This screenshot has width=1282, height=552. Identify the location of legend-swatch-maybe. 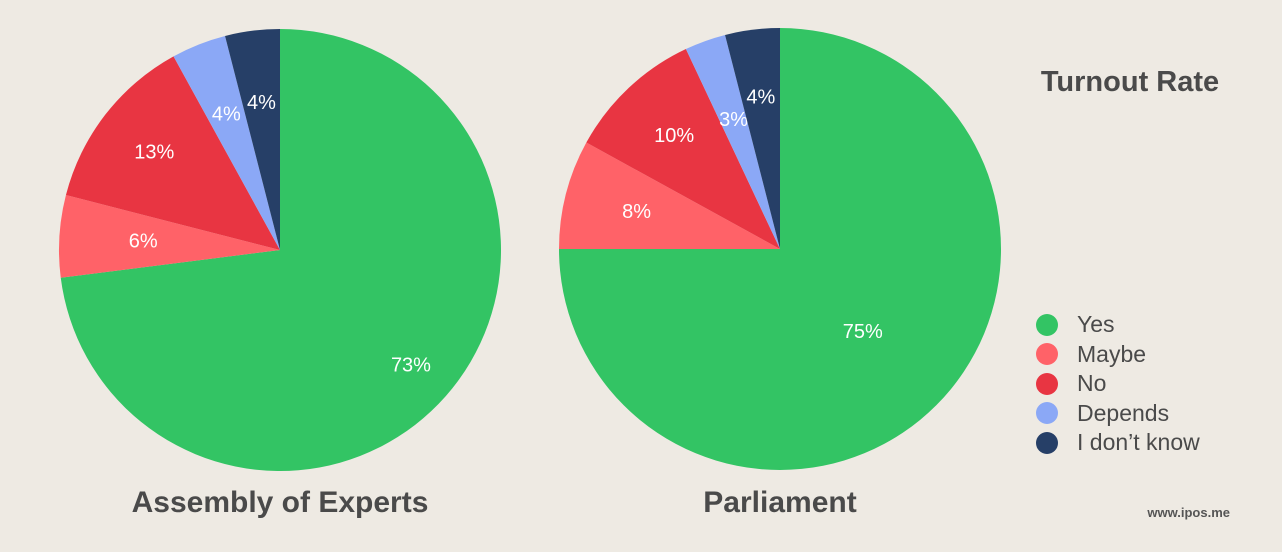
(1047, 354).